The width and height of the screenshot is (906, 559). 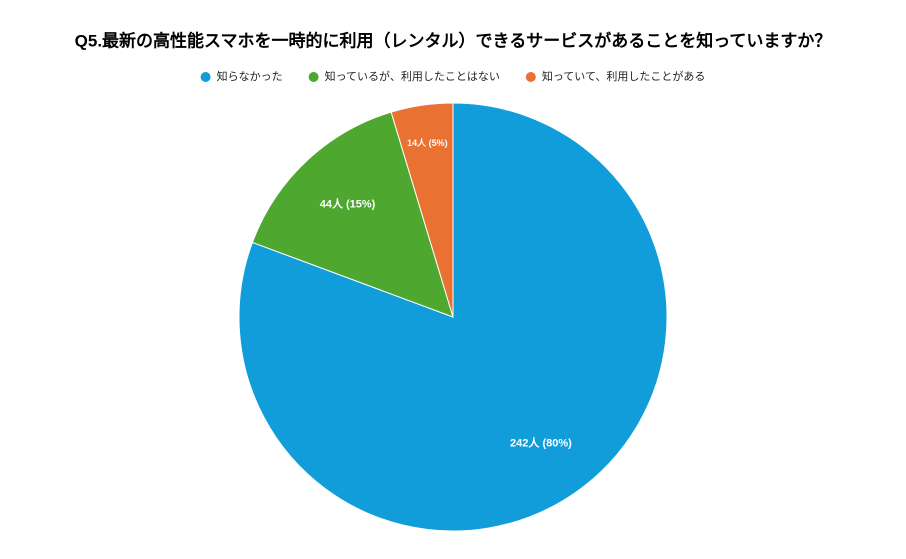 What do you see at coordinates (412, 76) in the screenshot?
I see `legend-label: 知っているが、利用したことはない` at bounding box center [412, 76].